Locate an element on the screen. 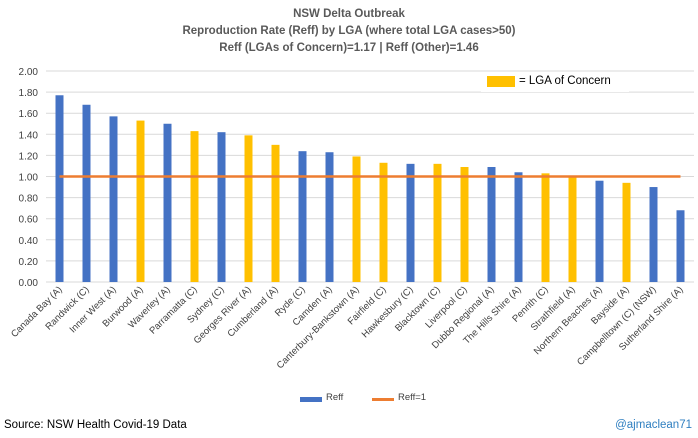 Image resolution: width=698 pixels, height=438 pixels. y-tick-label: 0.80 is located at coordinates (29, 199).